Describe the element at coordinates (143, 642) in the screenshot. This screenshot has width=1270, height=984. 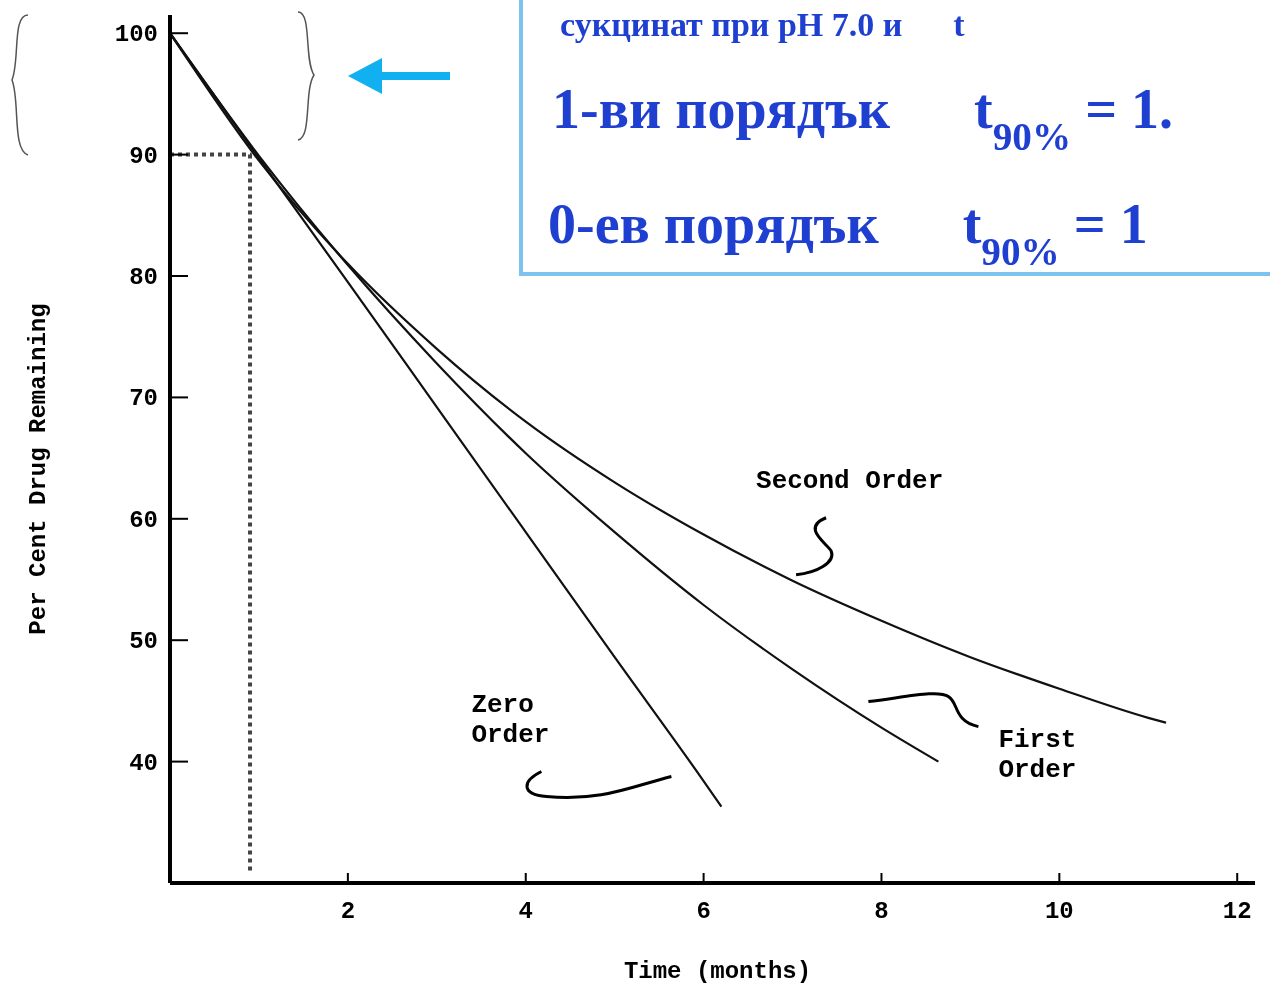
I see `y-tick-label: 50` at that location.